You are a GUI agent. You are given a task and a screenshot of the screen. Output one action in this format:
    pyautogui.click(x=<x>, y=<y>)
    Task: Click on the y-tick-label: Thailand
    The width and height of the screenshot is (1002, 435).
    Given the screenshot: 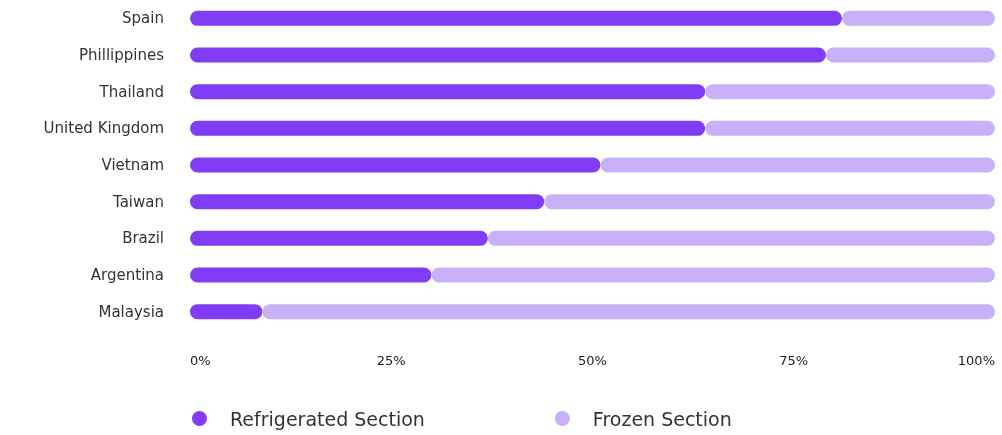 What is the action you would take?
    pyautogui.click(x=131, y=91)
    